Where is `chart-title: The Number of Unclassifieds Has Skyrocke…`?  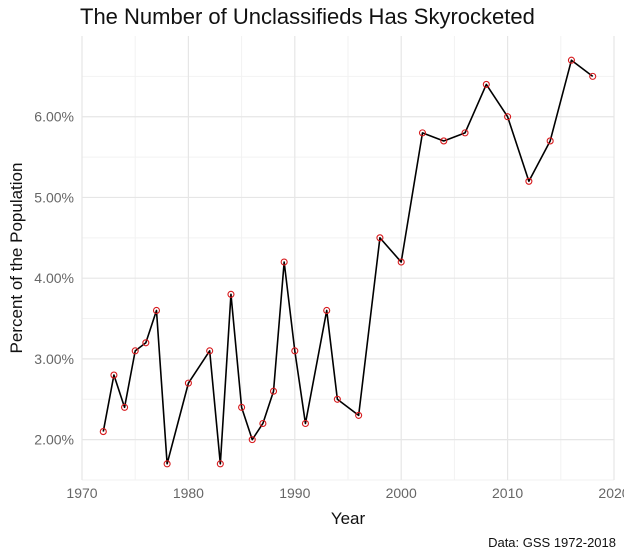
chart-title: The Number of Unclassifieds Has Skyrocke… is located at coordinates (307, 16).